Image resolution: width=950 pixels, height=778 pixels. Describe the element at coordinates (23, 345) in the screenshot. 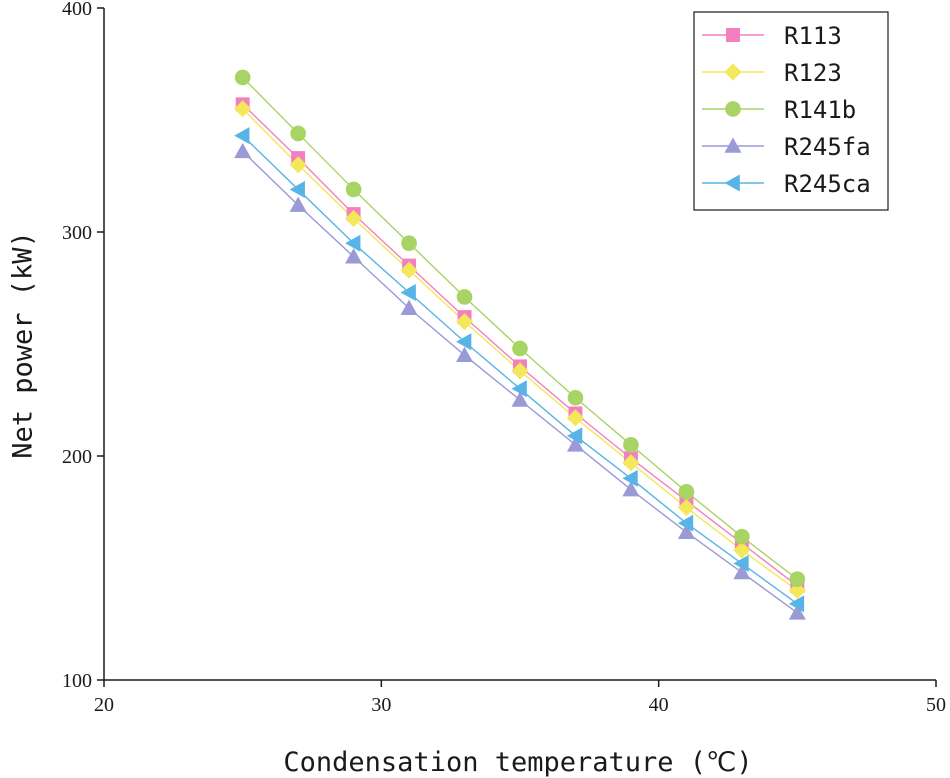

I see `y-axis-title: Net power (kW)` at that location.